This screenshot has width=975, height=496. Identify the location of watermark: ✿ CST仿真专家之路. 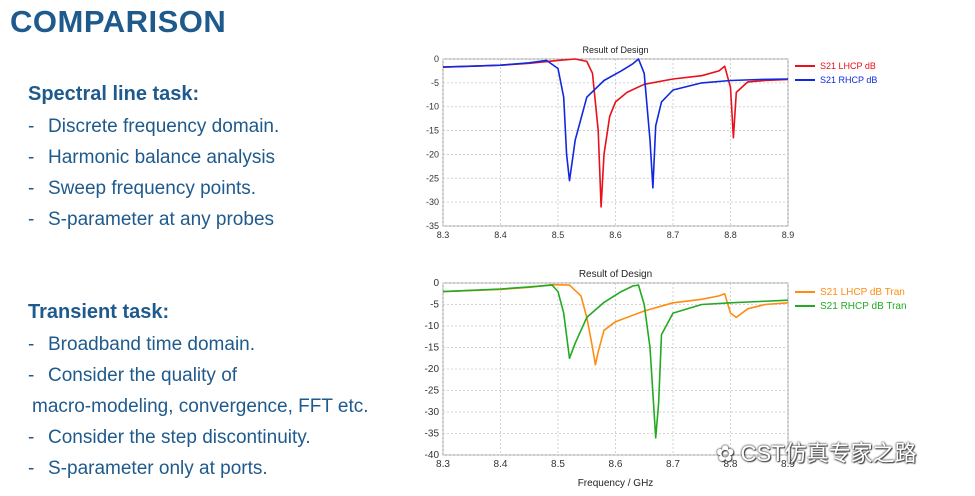
(816, 453).